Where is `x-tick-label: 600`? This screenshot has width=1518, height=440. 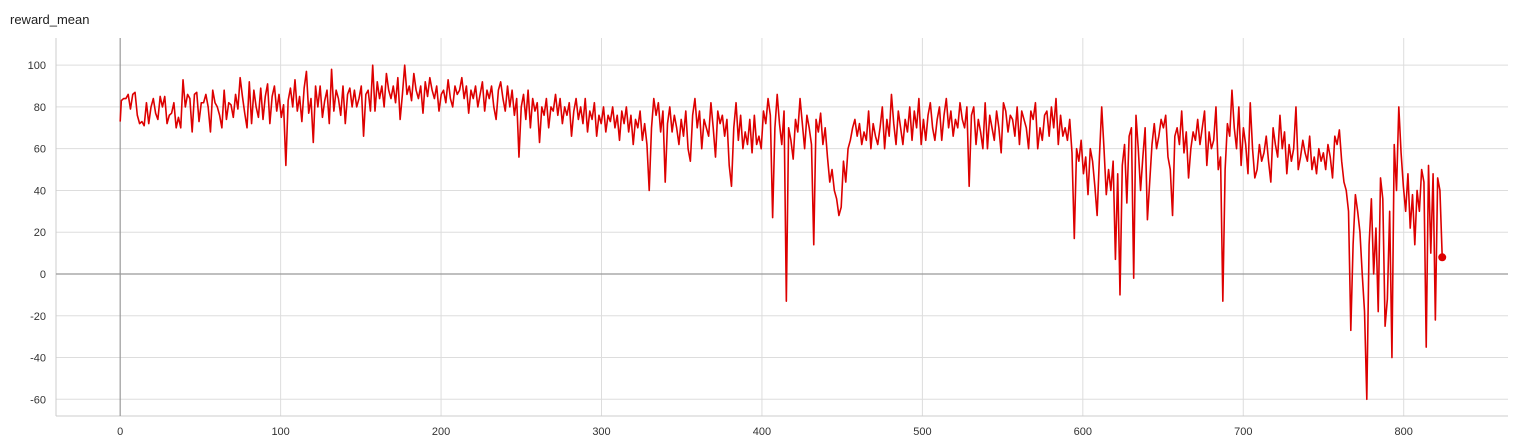 x-tick-label: 600 is located at coordinates (1083, 432).